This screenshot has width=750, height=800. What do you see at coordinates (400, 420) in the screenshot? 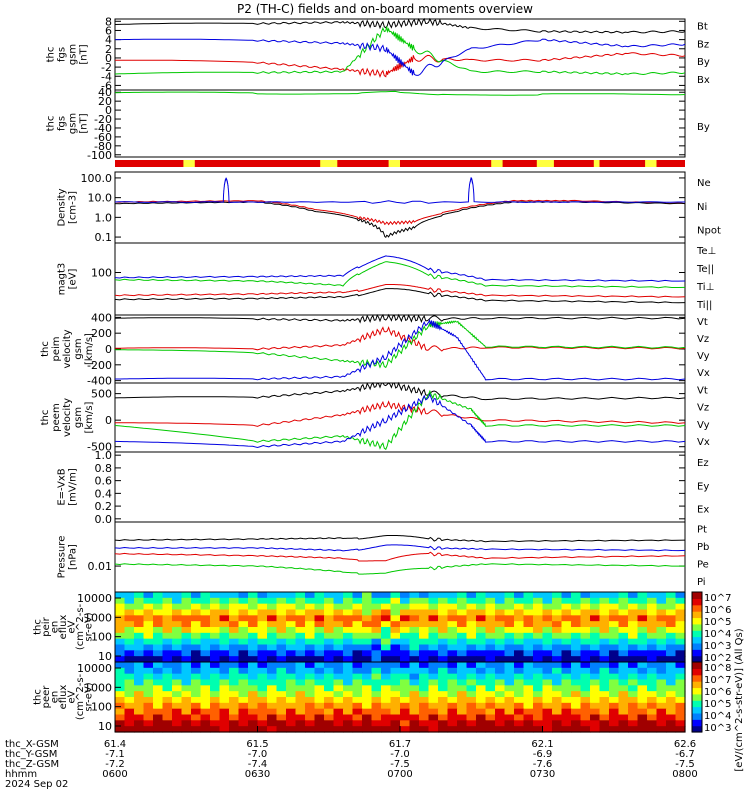
I see `series-line-Vx` at bounding box center [400, 420].